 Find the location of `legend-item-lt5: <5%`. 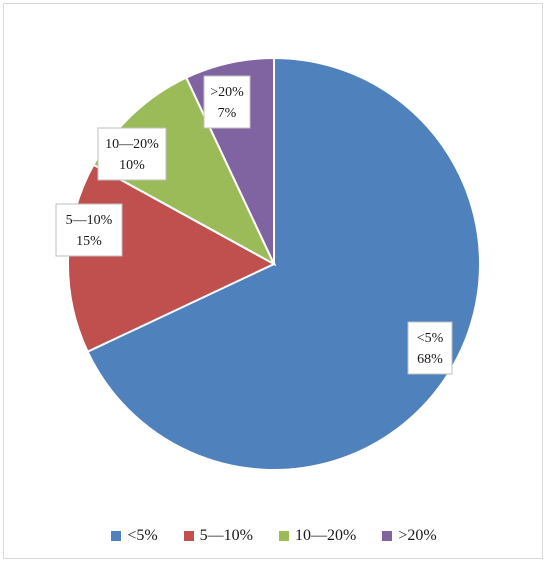

legend-item-lt5: <5% is located at coordinates (134, 536).